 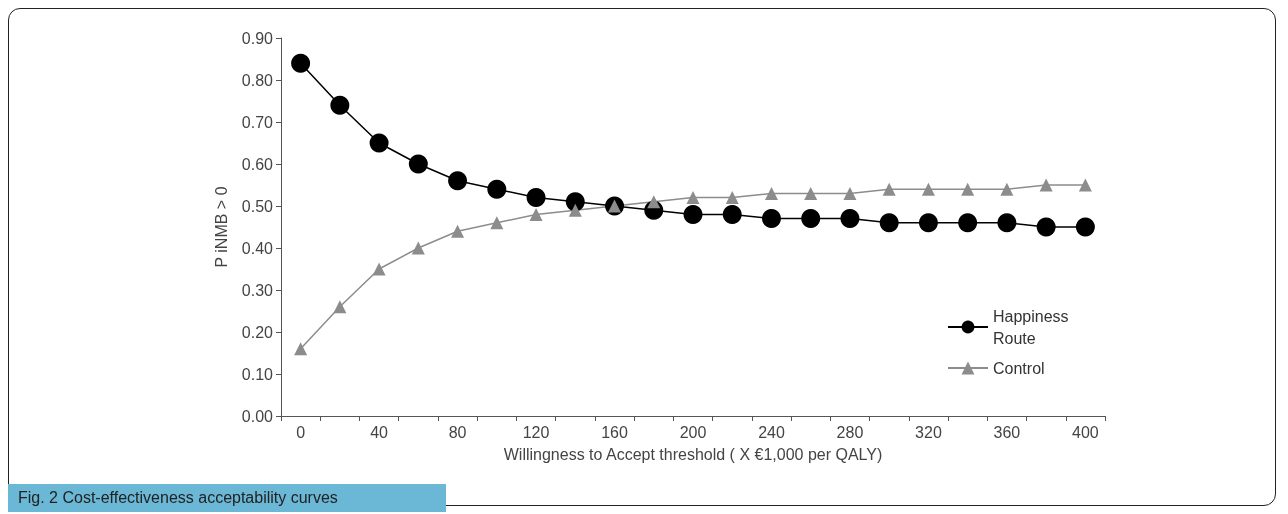 What do you see at coordinates (257, 206) in the screenshot?
I see `y-tick-label: 0.50` at bounding box center [257, 206].